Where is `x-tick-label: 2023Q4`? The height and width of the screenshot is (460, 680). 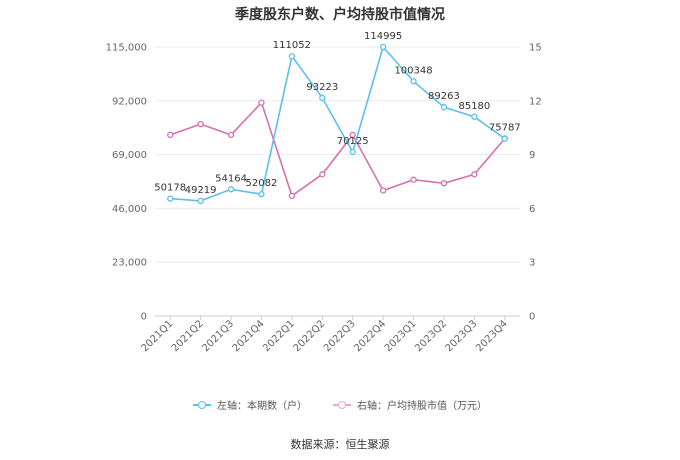
x-tick-label: 2023Q4 is located at coordinates (492, 336).